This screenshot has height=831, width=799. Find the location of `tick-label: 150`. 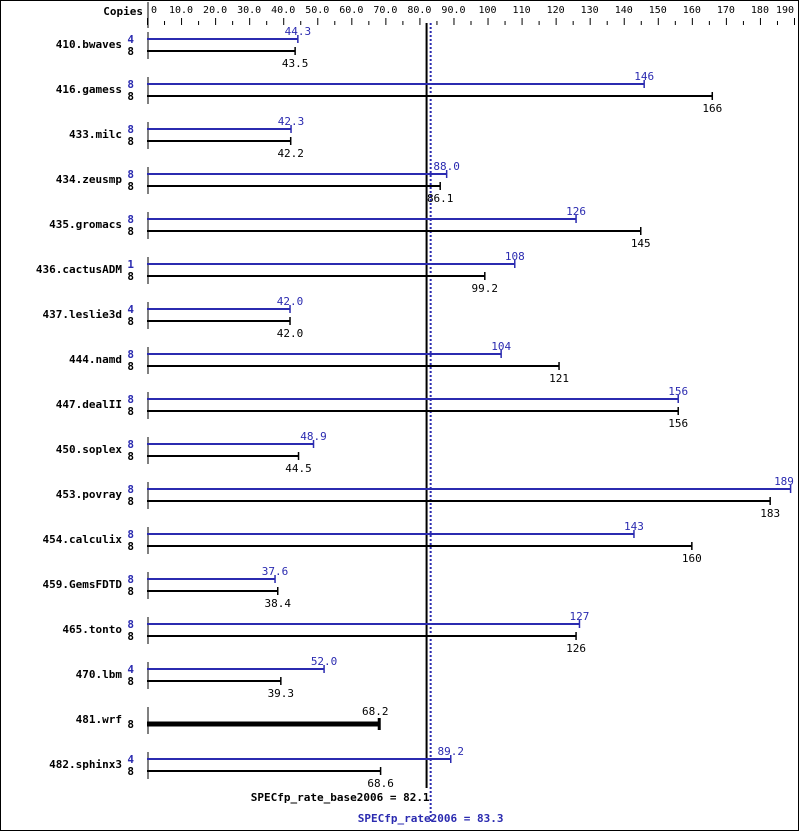

tick-label: 150 is located at coordinates (658, 10).